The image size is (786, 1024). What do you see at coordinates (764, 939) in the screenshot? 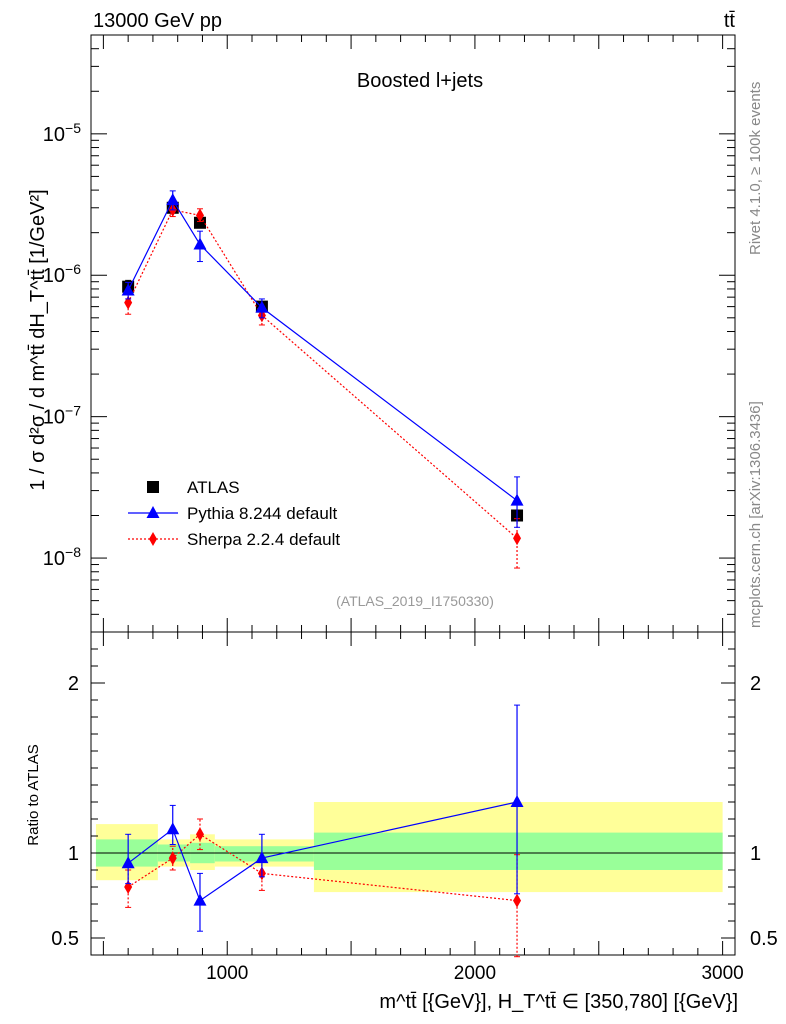
I see `ratio-y-tick-label-right: 0.5` at bounding box center [764, 939].